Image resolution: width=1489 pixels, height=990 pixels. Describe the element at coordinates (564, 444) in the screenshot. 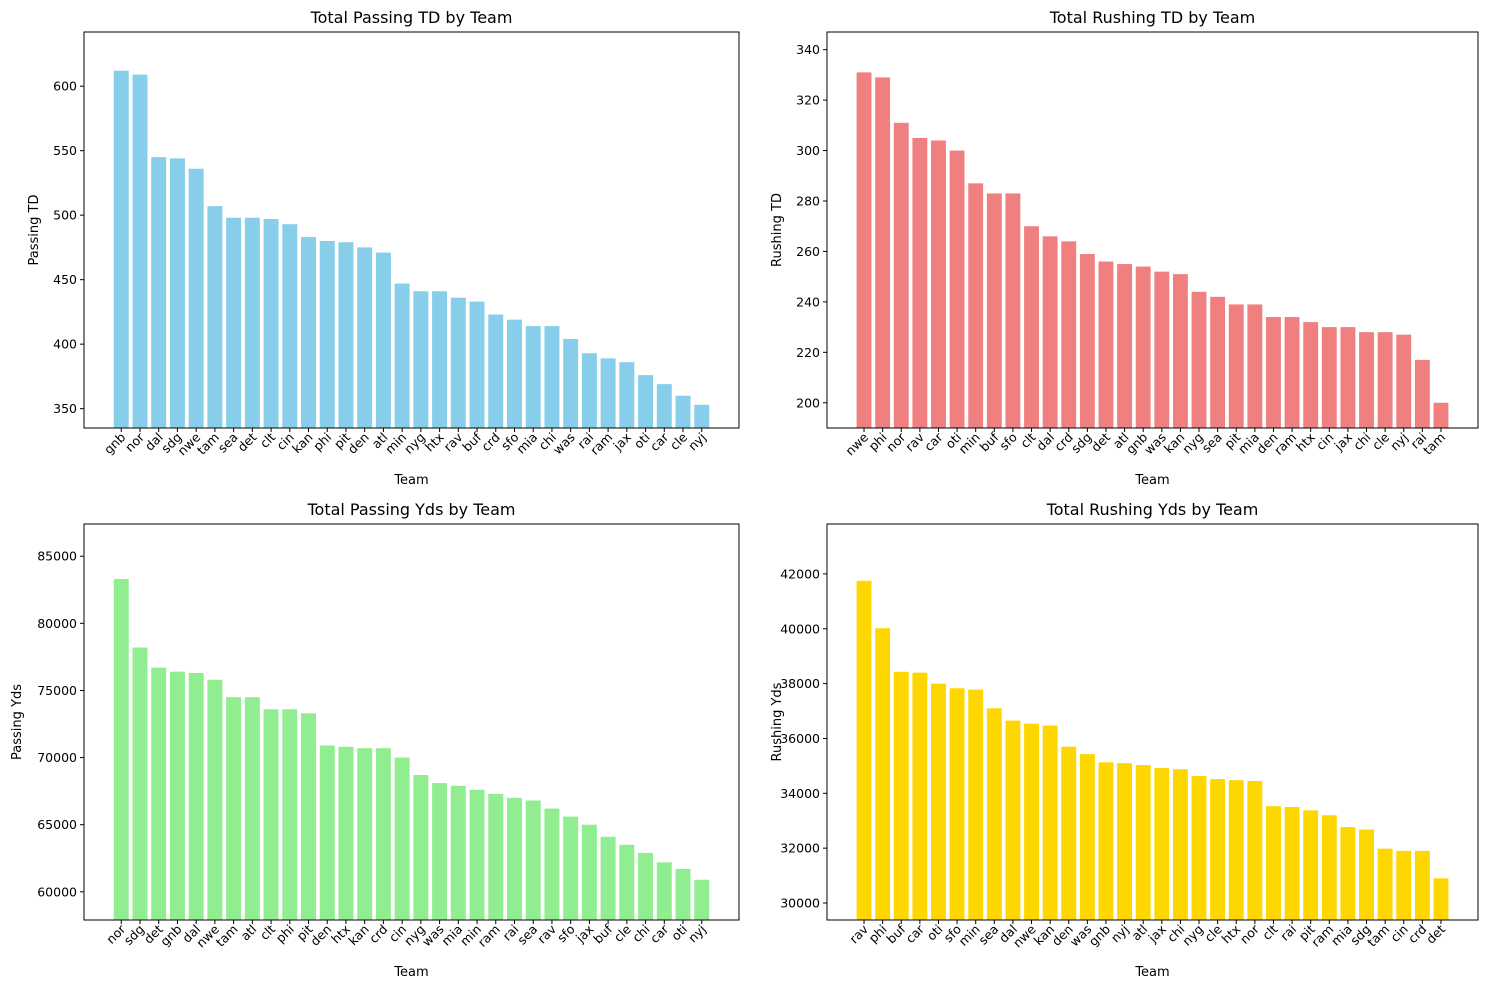

I see `x-tick-label-was: was` at that location.